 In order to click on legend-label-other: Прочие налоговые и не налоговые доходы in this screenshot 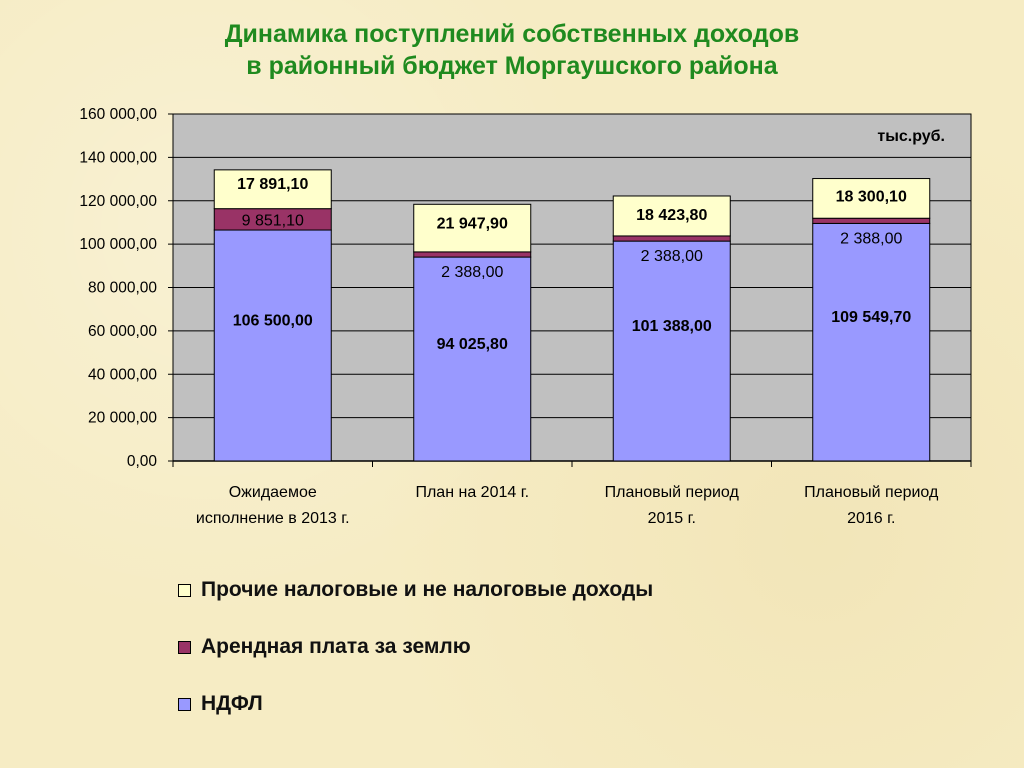, I will do `click(427, 589)`.